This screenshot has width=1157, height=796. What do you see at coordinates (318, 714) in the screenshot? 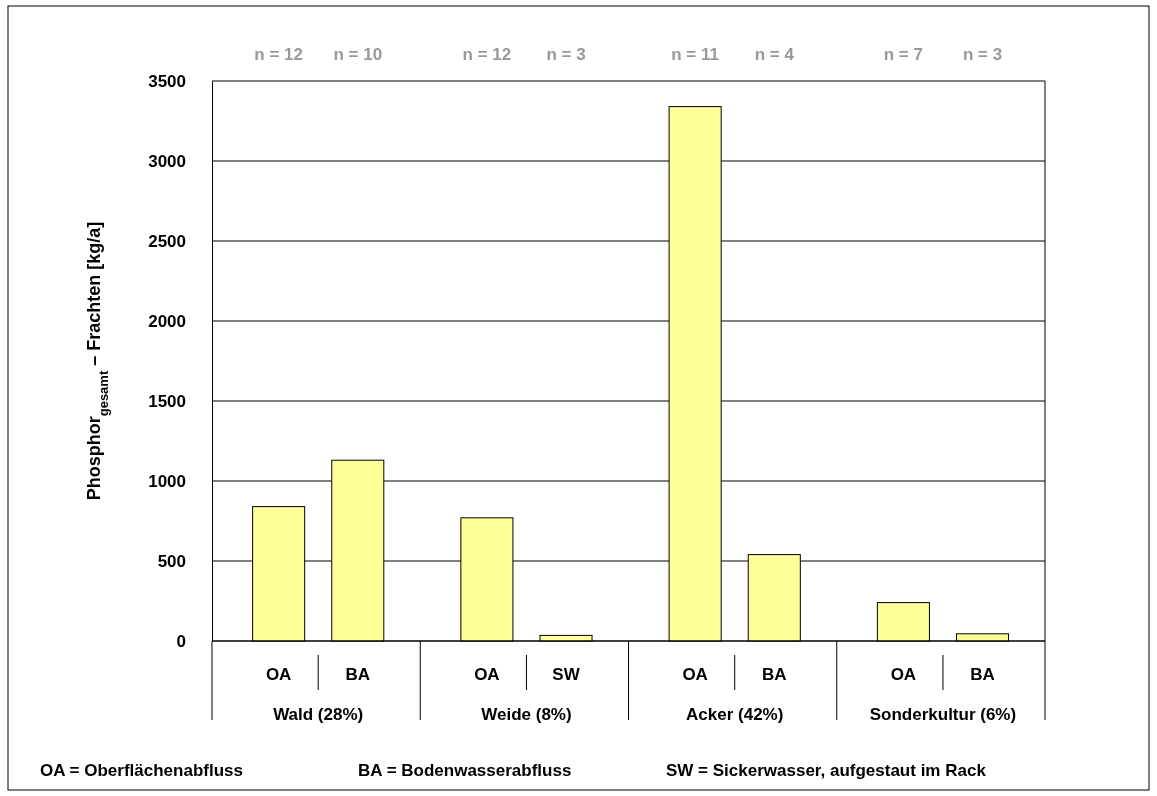
I see `text: Wald (28%)` at bounding box center [318, 714].